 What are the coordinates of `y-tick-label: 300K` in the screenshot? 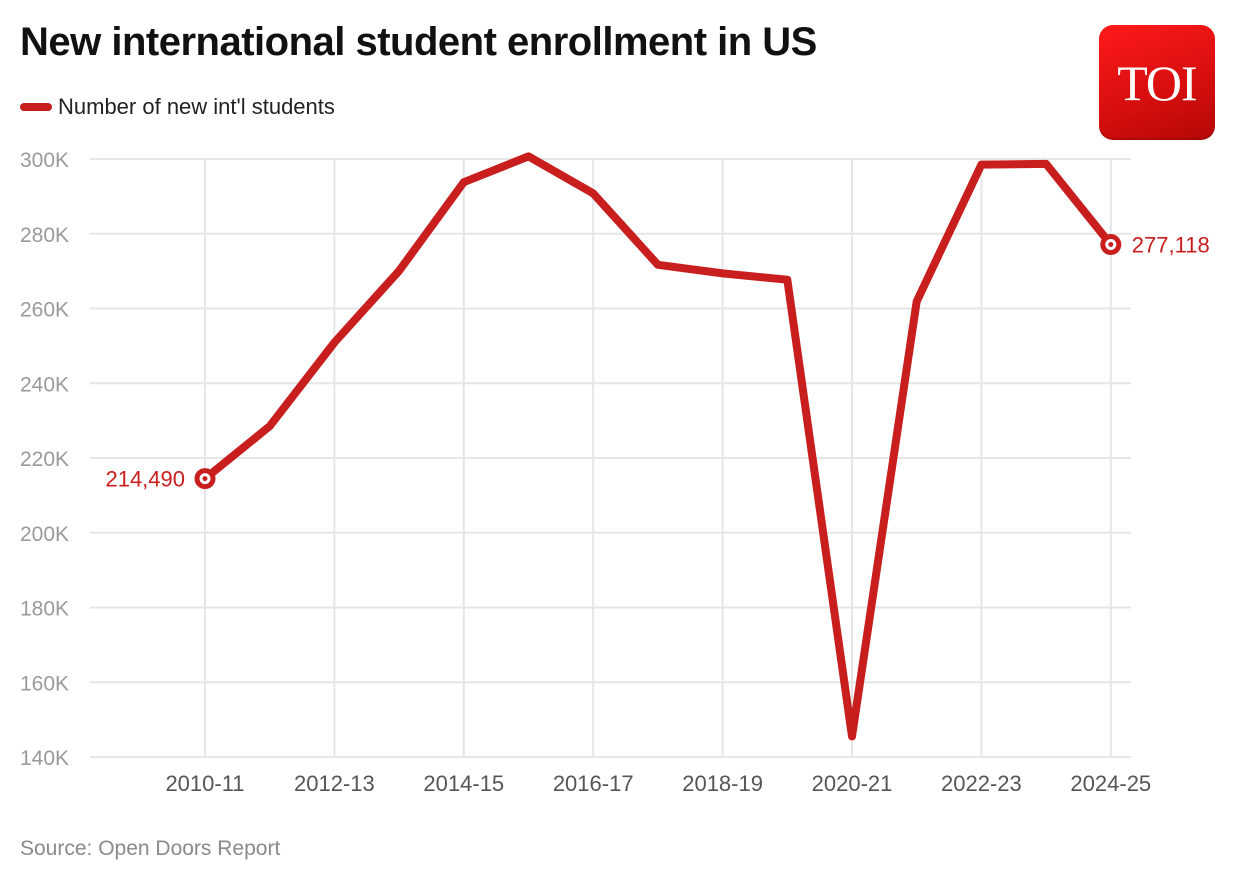 It's located at (44, 160).